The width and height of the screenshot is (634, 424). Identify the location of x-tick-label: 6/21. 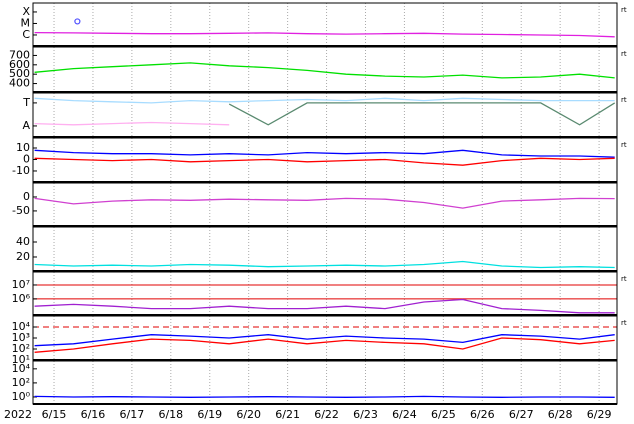
(287, 414).